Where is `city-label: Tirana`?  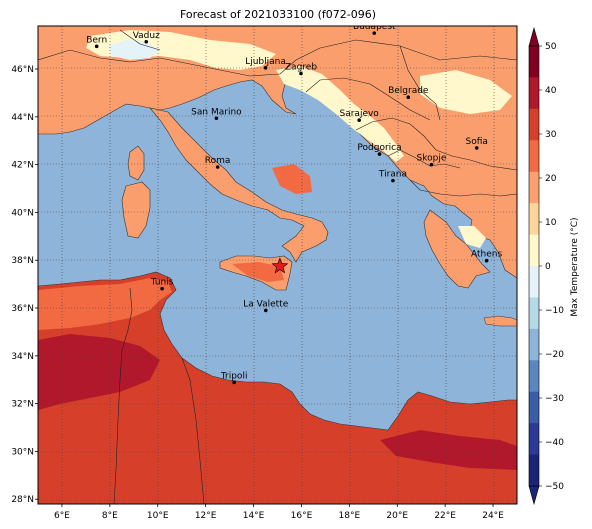
city-label: Tirana is located at coordinates (392, 175).